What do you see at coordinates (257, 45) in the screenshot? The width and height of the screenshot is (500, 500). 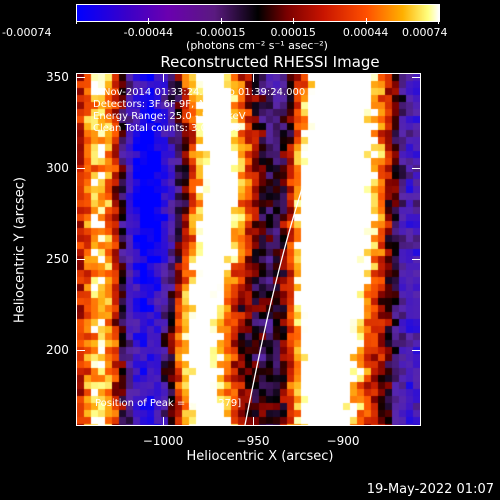 I see `colorbar-units: (photons cm⁻² s⁻¹ asec⁻²)` at bounding box center [257, 45].